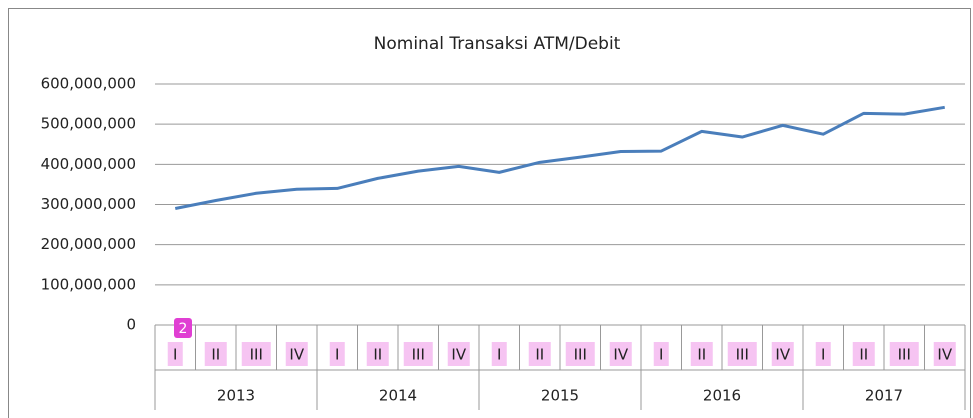 The width and height of the screenshot is (973, 418). Describe the element at coordinates (497, 44) in the screenshot. I see `chart-title: Nominal Transaksi ATM/Debit` at that location.